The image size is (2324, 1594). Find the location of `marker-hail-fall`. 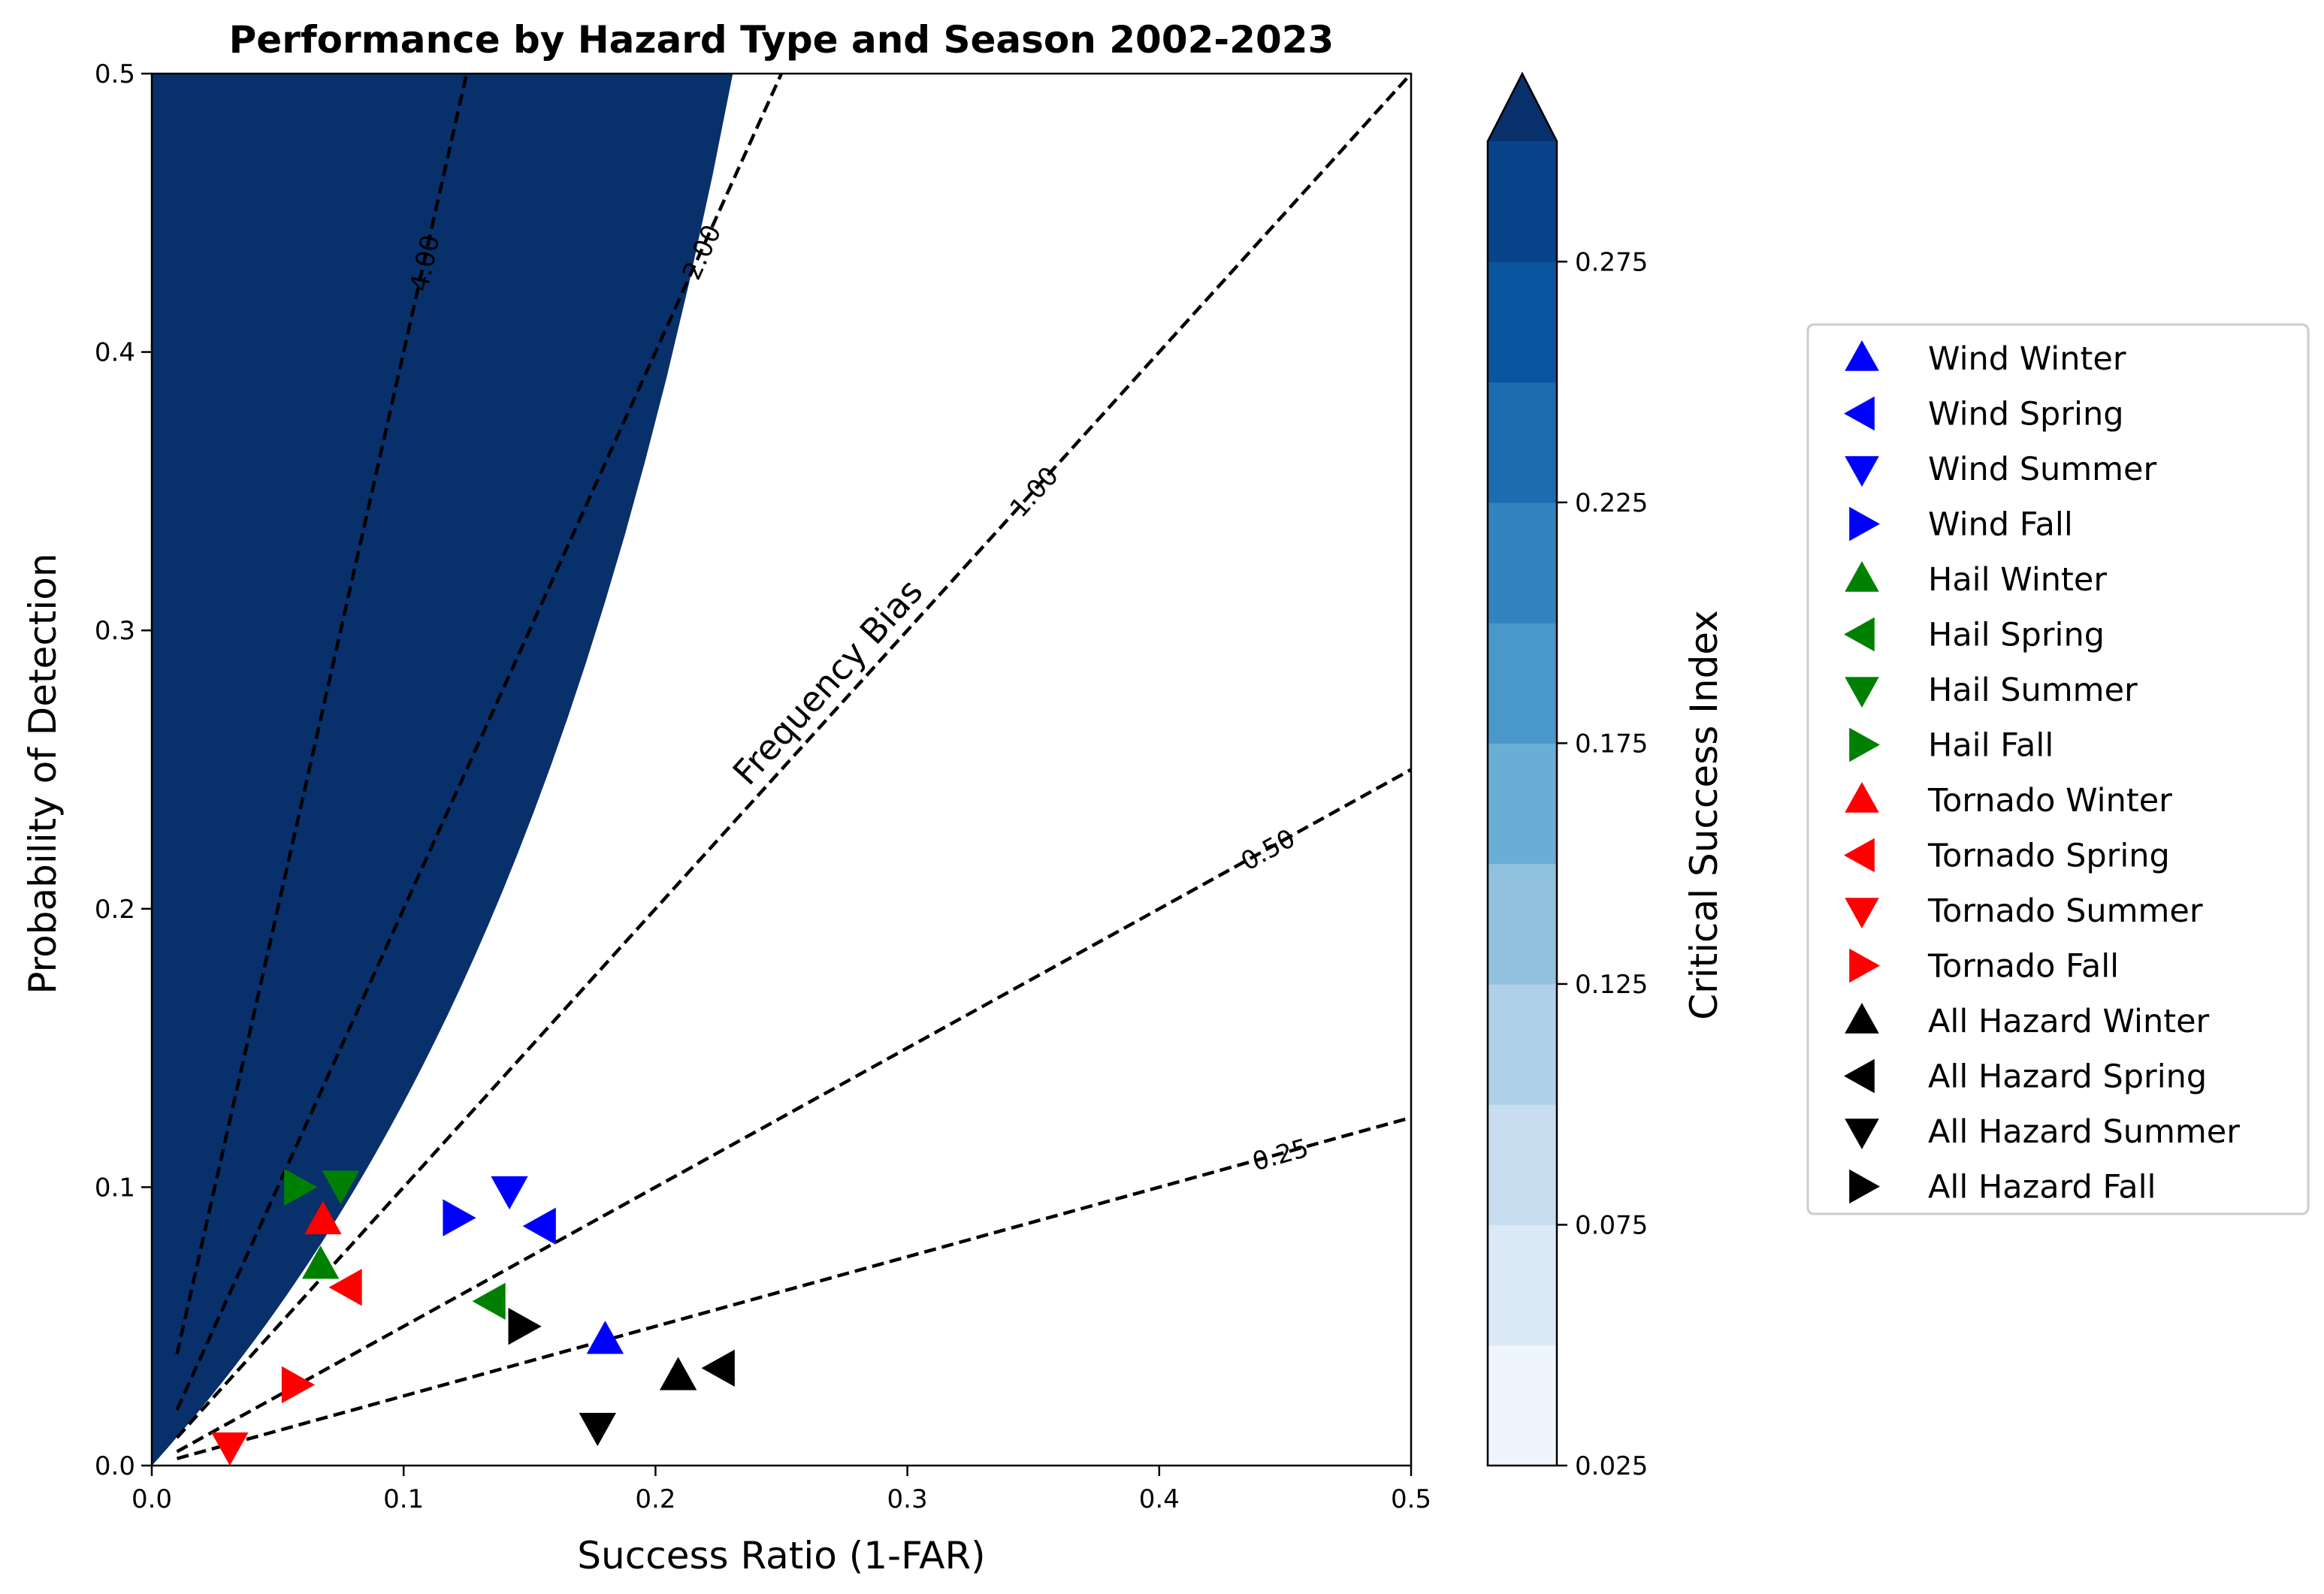

marker-hail-fall is located at coordinates (301, 1187).